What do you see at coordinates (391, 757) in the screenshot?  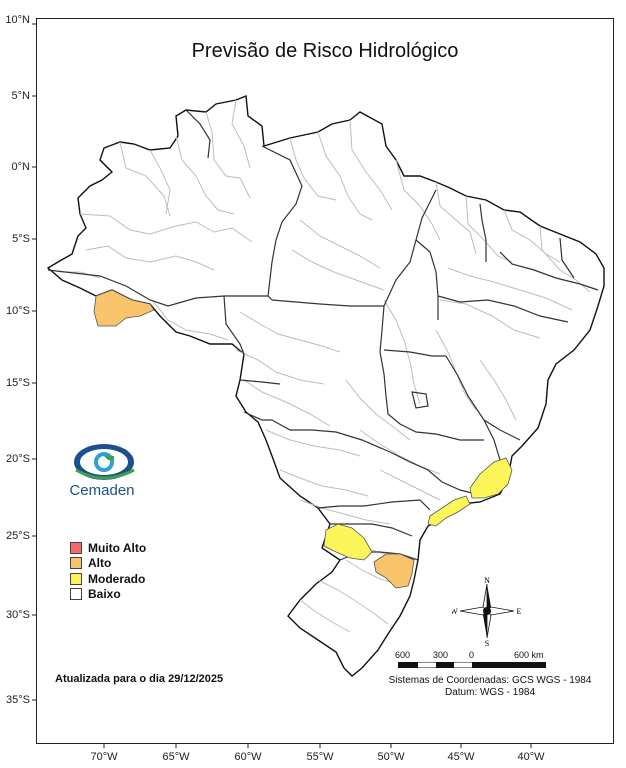 I see `lon-label-50w: 50°W` at bounding box center [391, 757].